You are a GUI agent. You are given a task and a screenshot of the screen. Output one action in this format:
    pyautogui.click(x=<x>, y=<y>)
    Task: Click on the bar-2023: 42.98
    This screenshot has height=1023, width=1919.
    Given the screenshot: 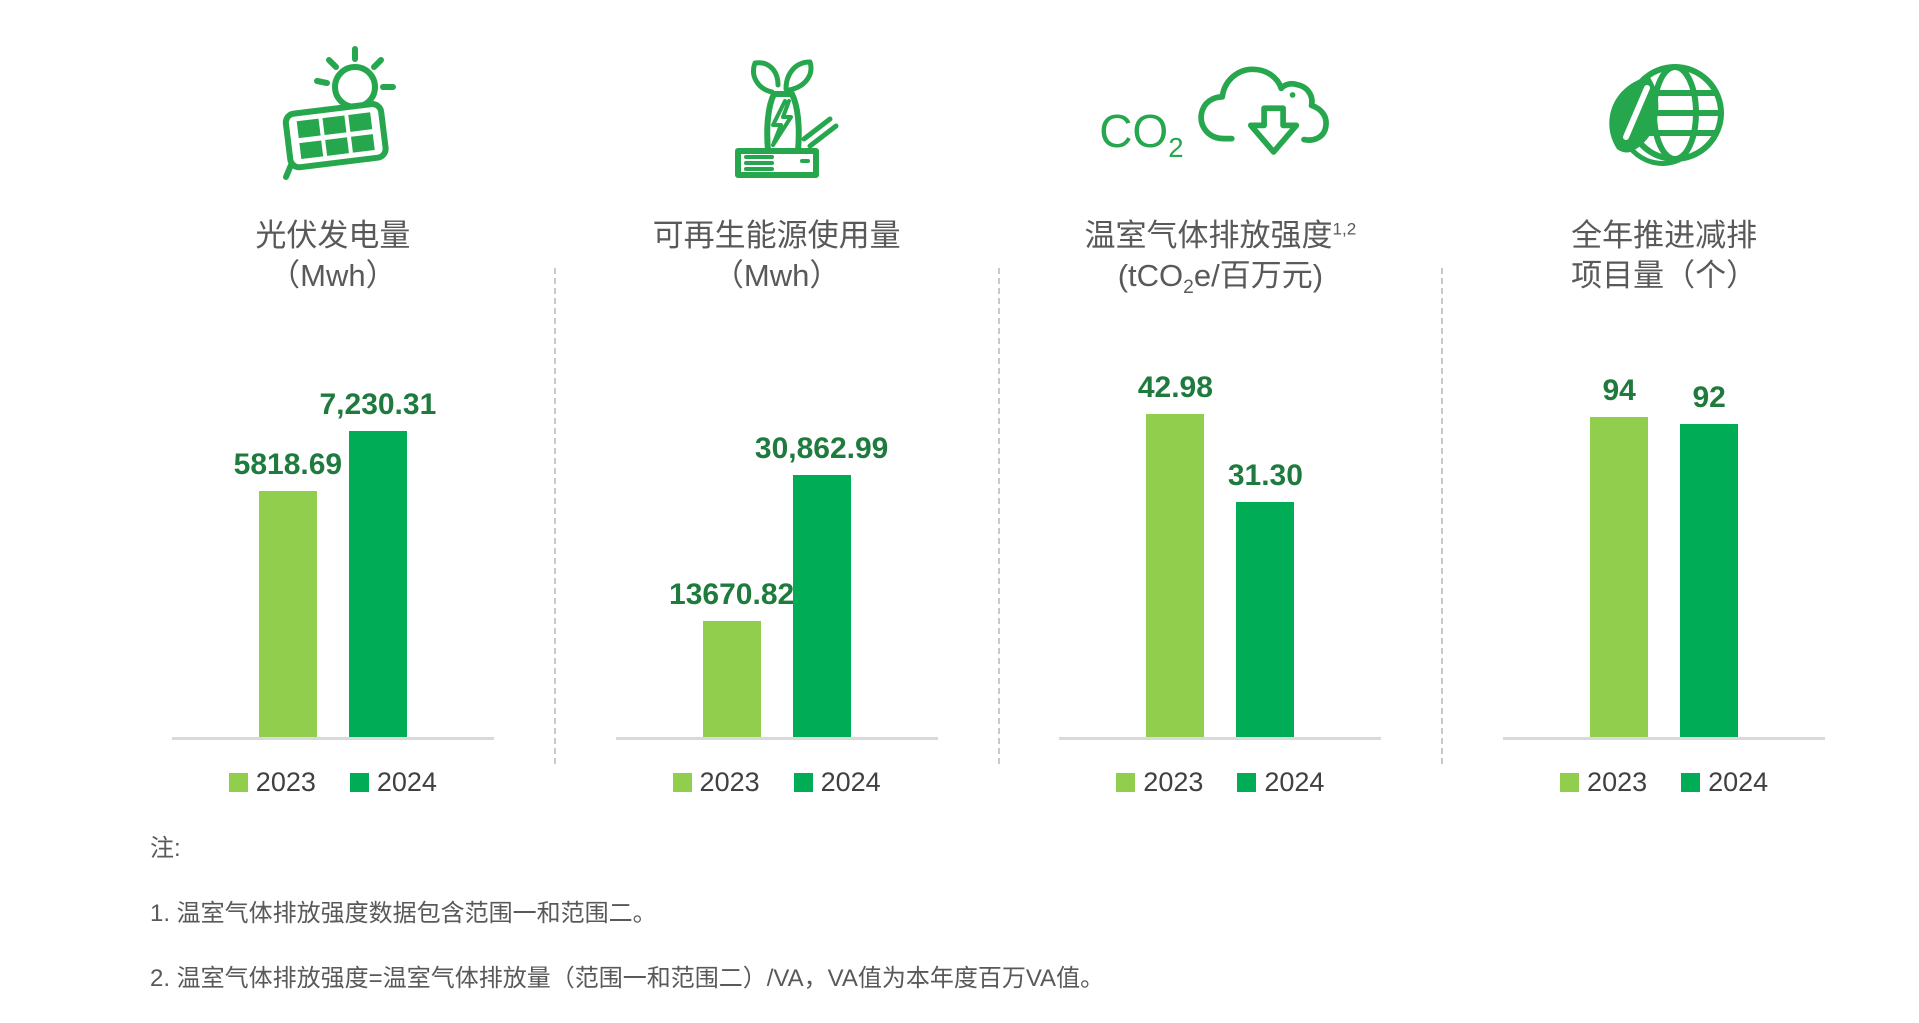 What is the action you would take?
    pyautogui.click(x=1175, y=554)
    